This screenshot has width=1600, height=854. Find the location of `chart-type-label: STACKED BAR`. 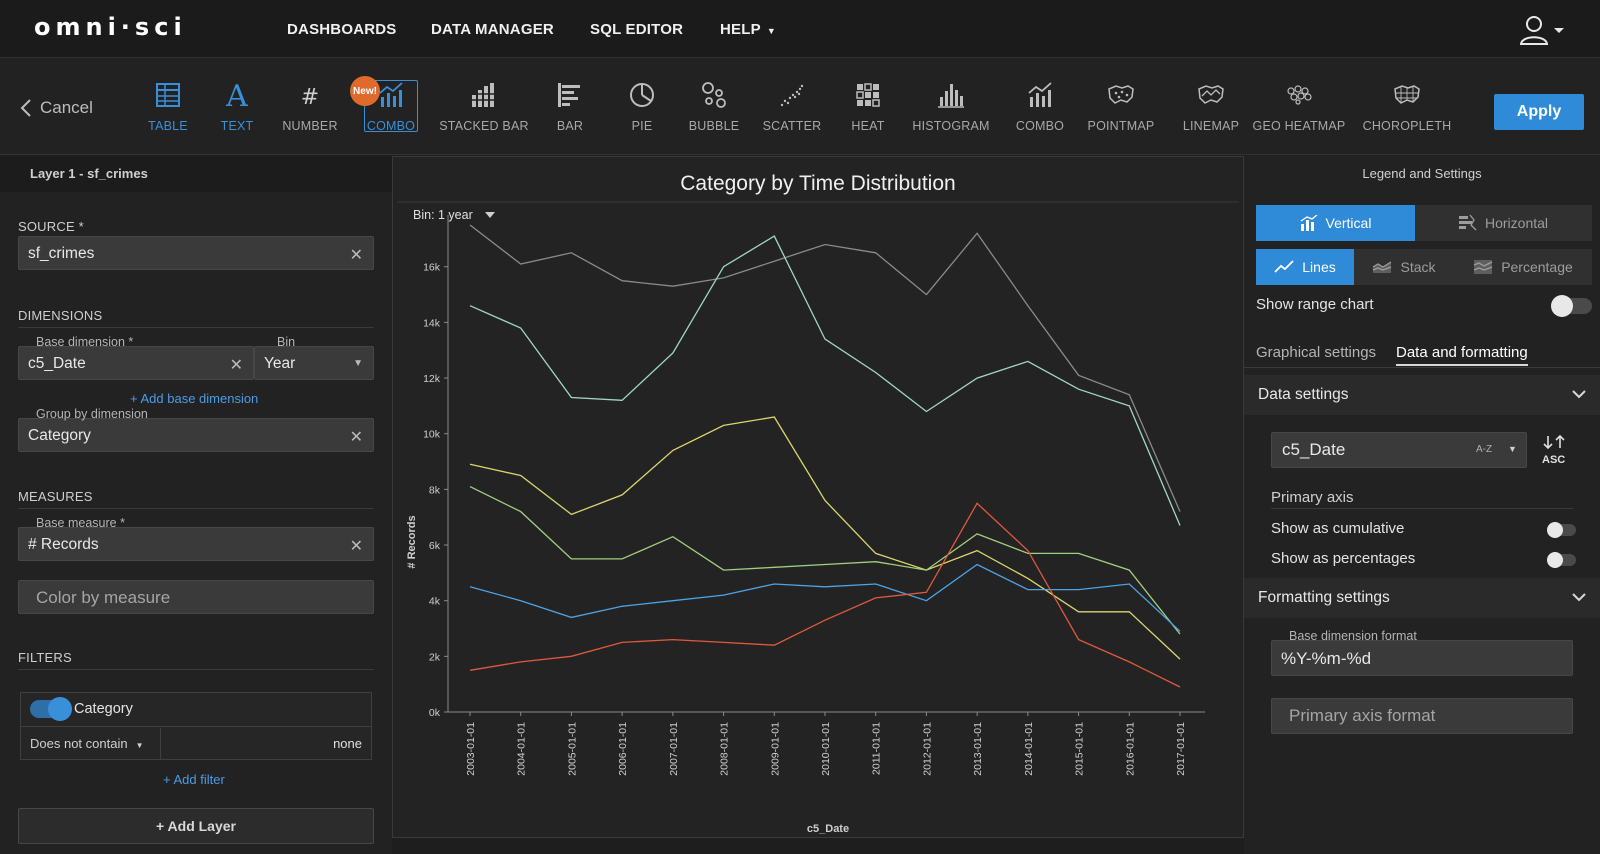

chart-type-label: STACKED BAR is located at coordinates (484, 126).